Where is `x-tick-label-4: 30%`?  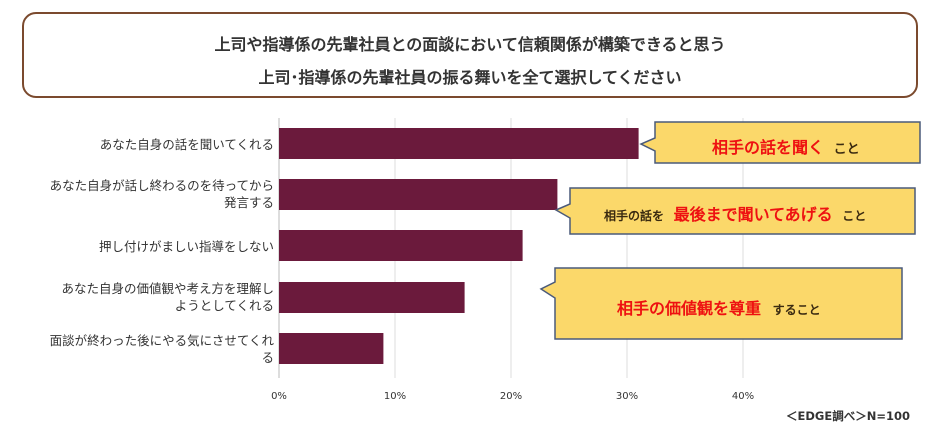
x-tick-label-4: 30% is located at coordinates (627, 396).